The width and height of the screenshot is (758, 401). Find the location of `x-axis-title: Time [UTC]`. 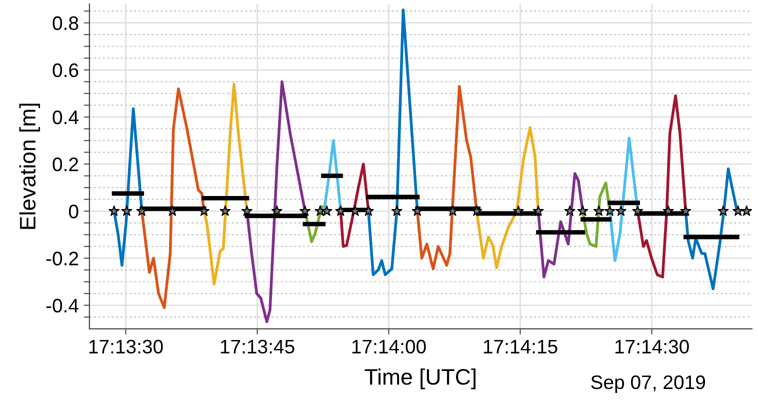

x-axis-title: Time [UTC] is located at coordinates (420, 379).